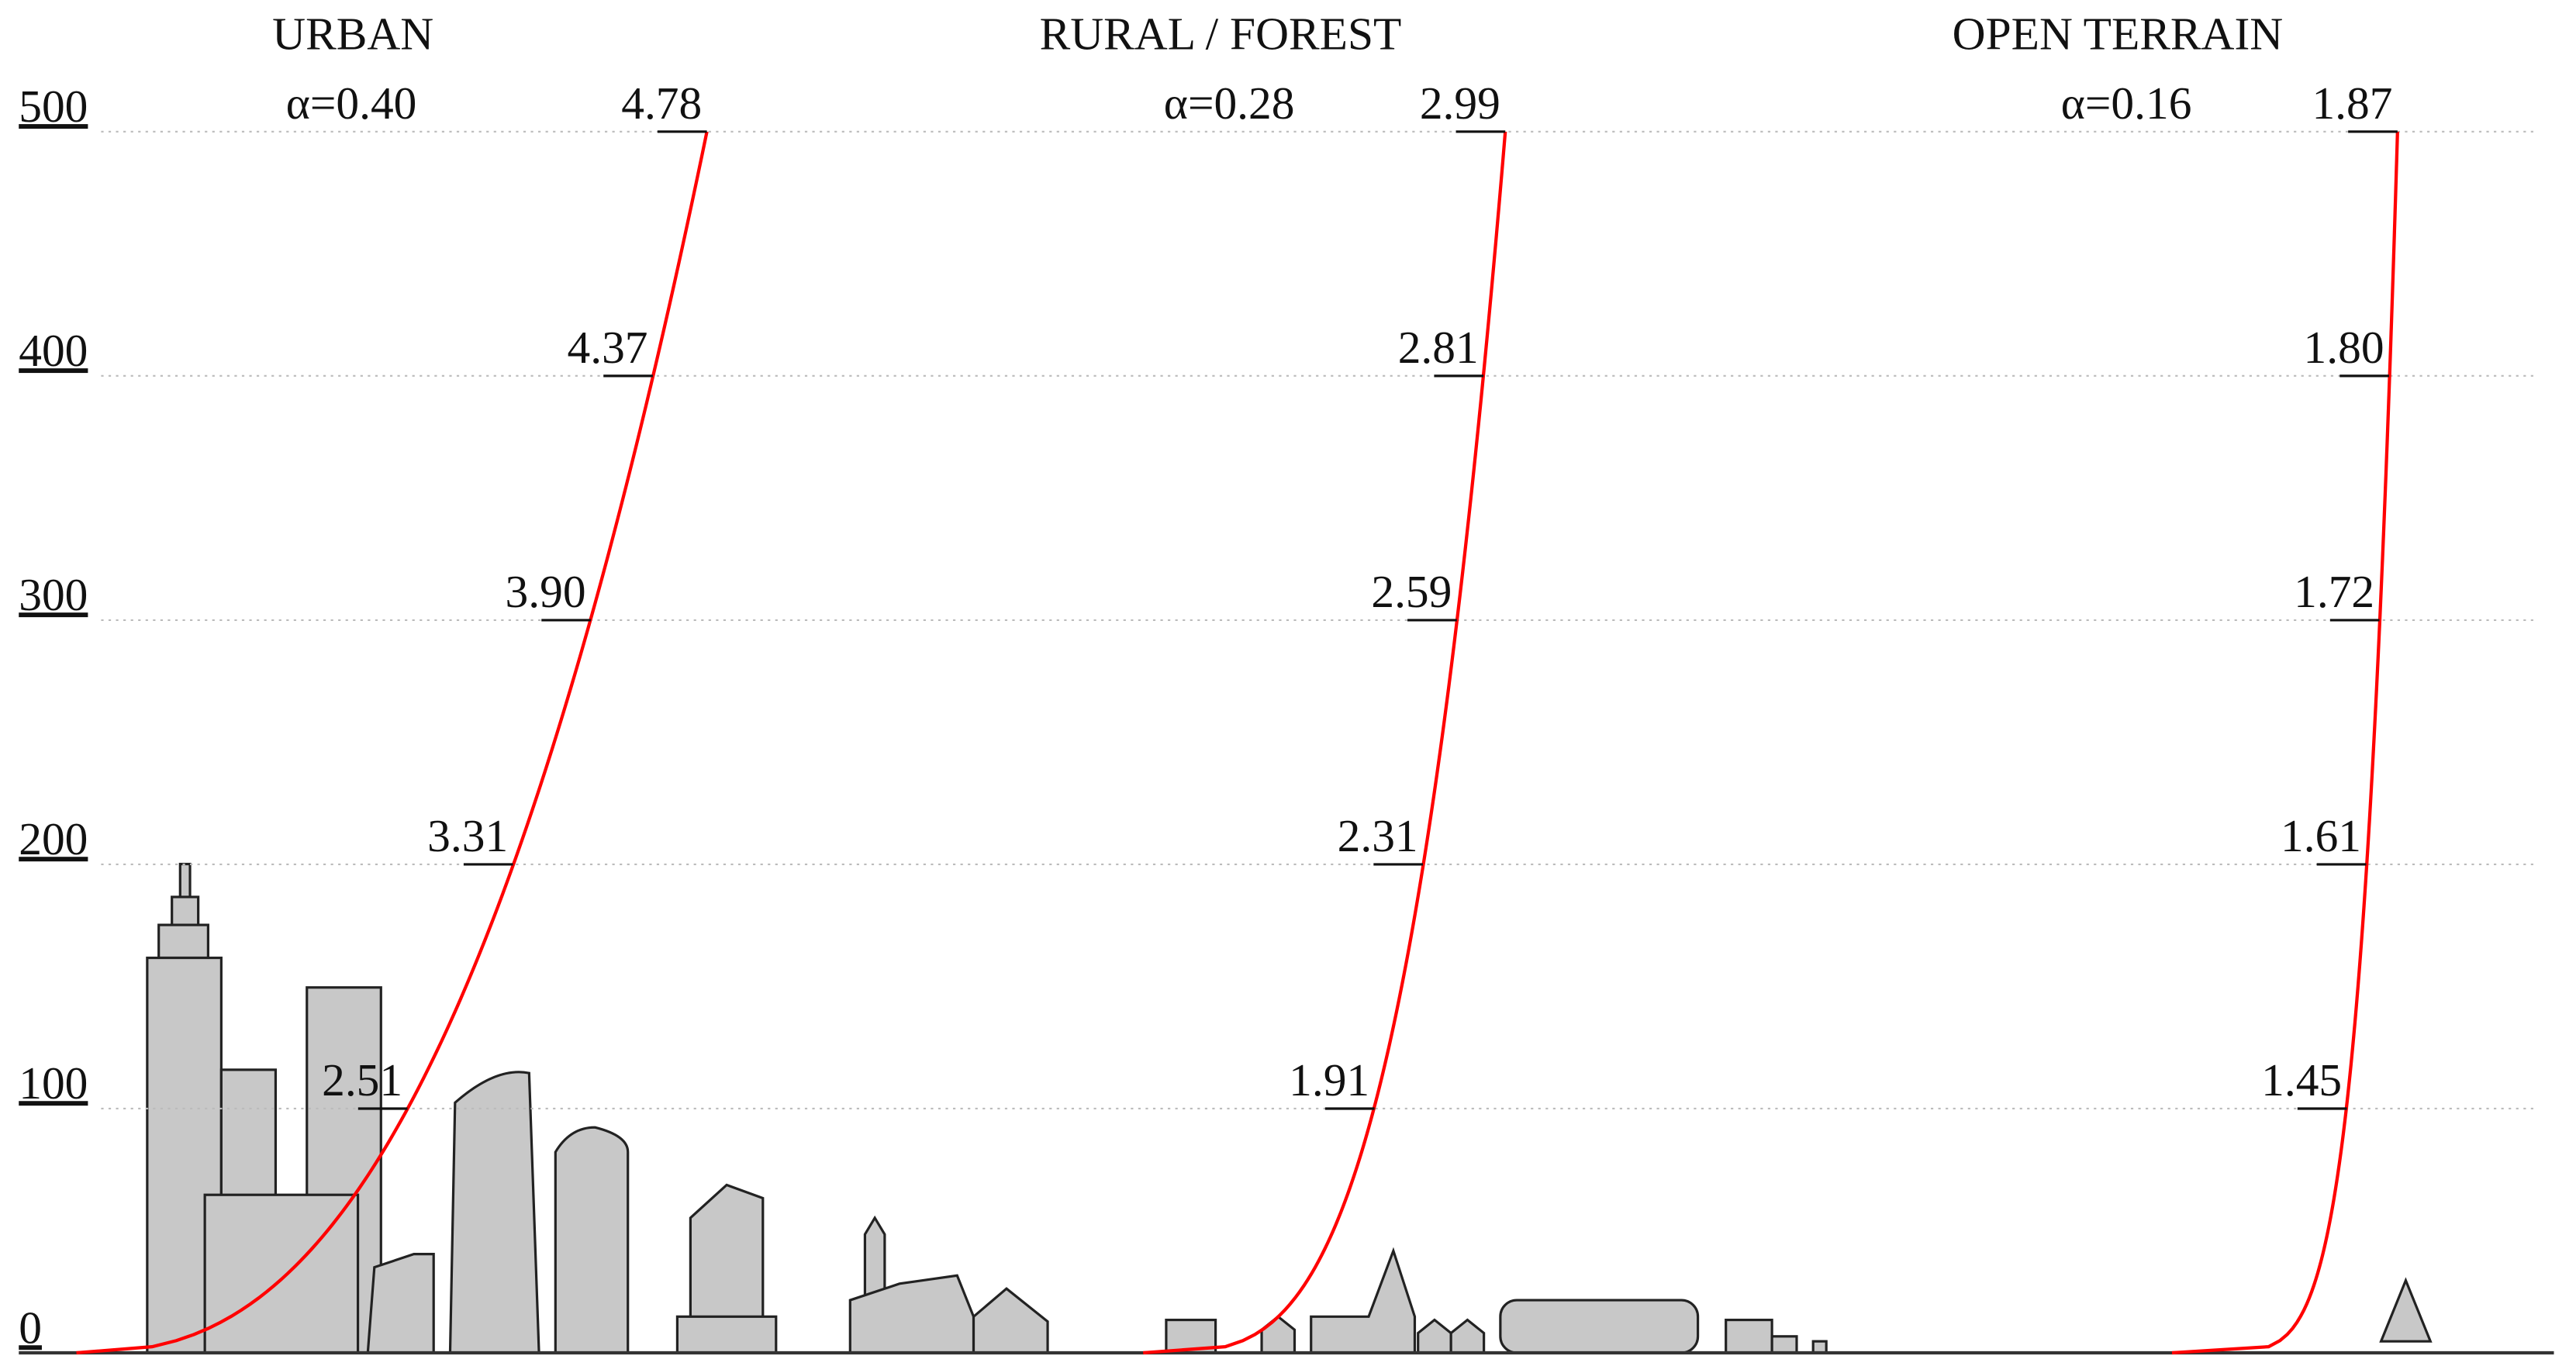 This screenshot has height=1366, width=2576. What do you see at coordinates (2119, 34) in the screenshot?
I see `panel-title: OPEN TERRAIN` at bounding box center [2119, 34].